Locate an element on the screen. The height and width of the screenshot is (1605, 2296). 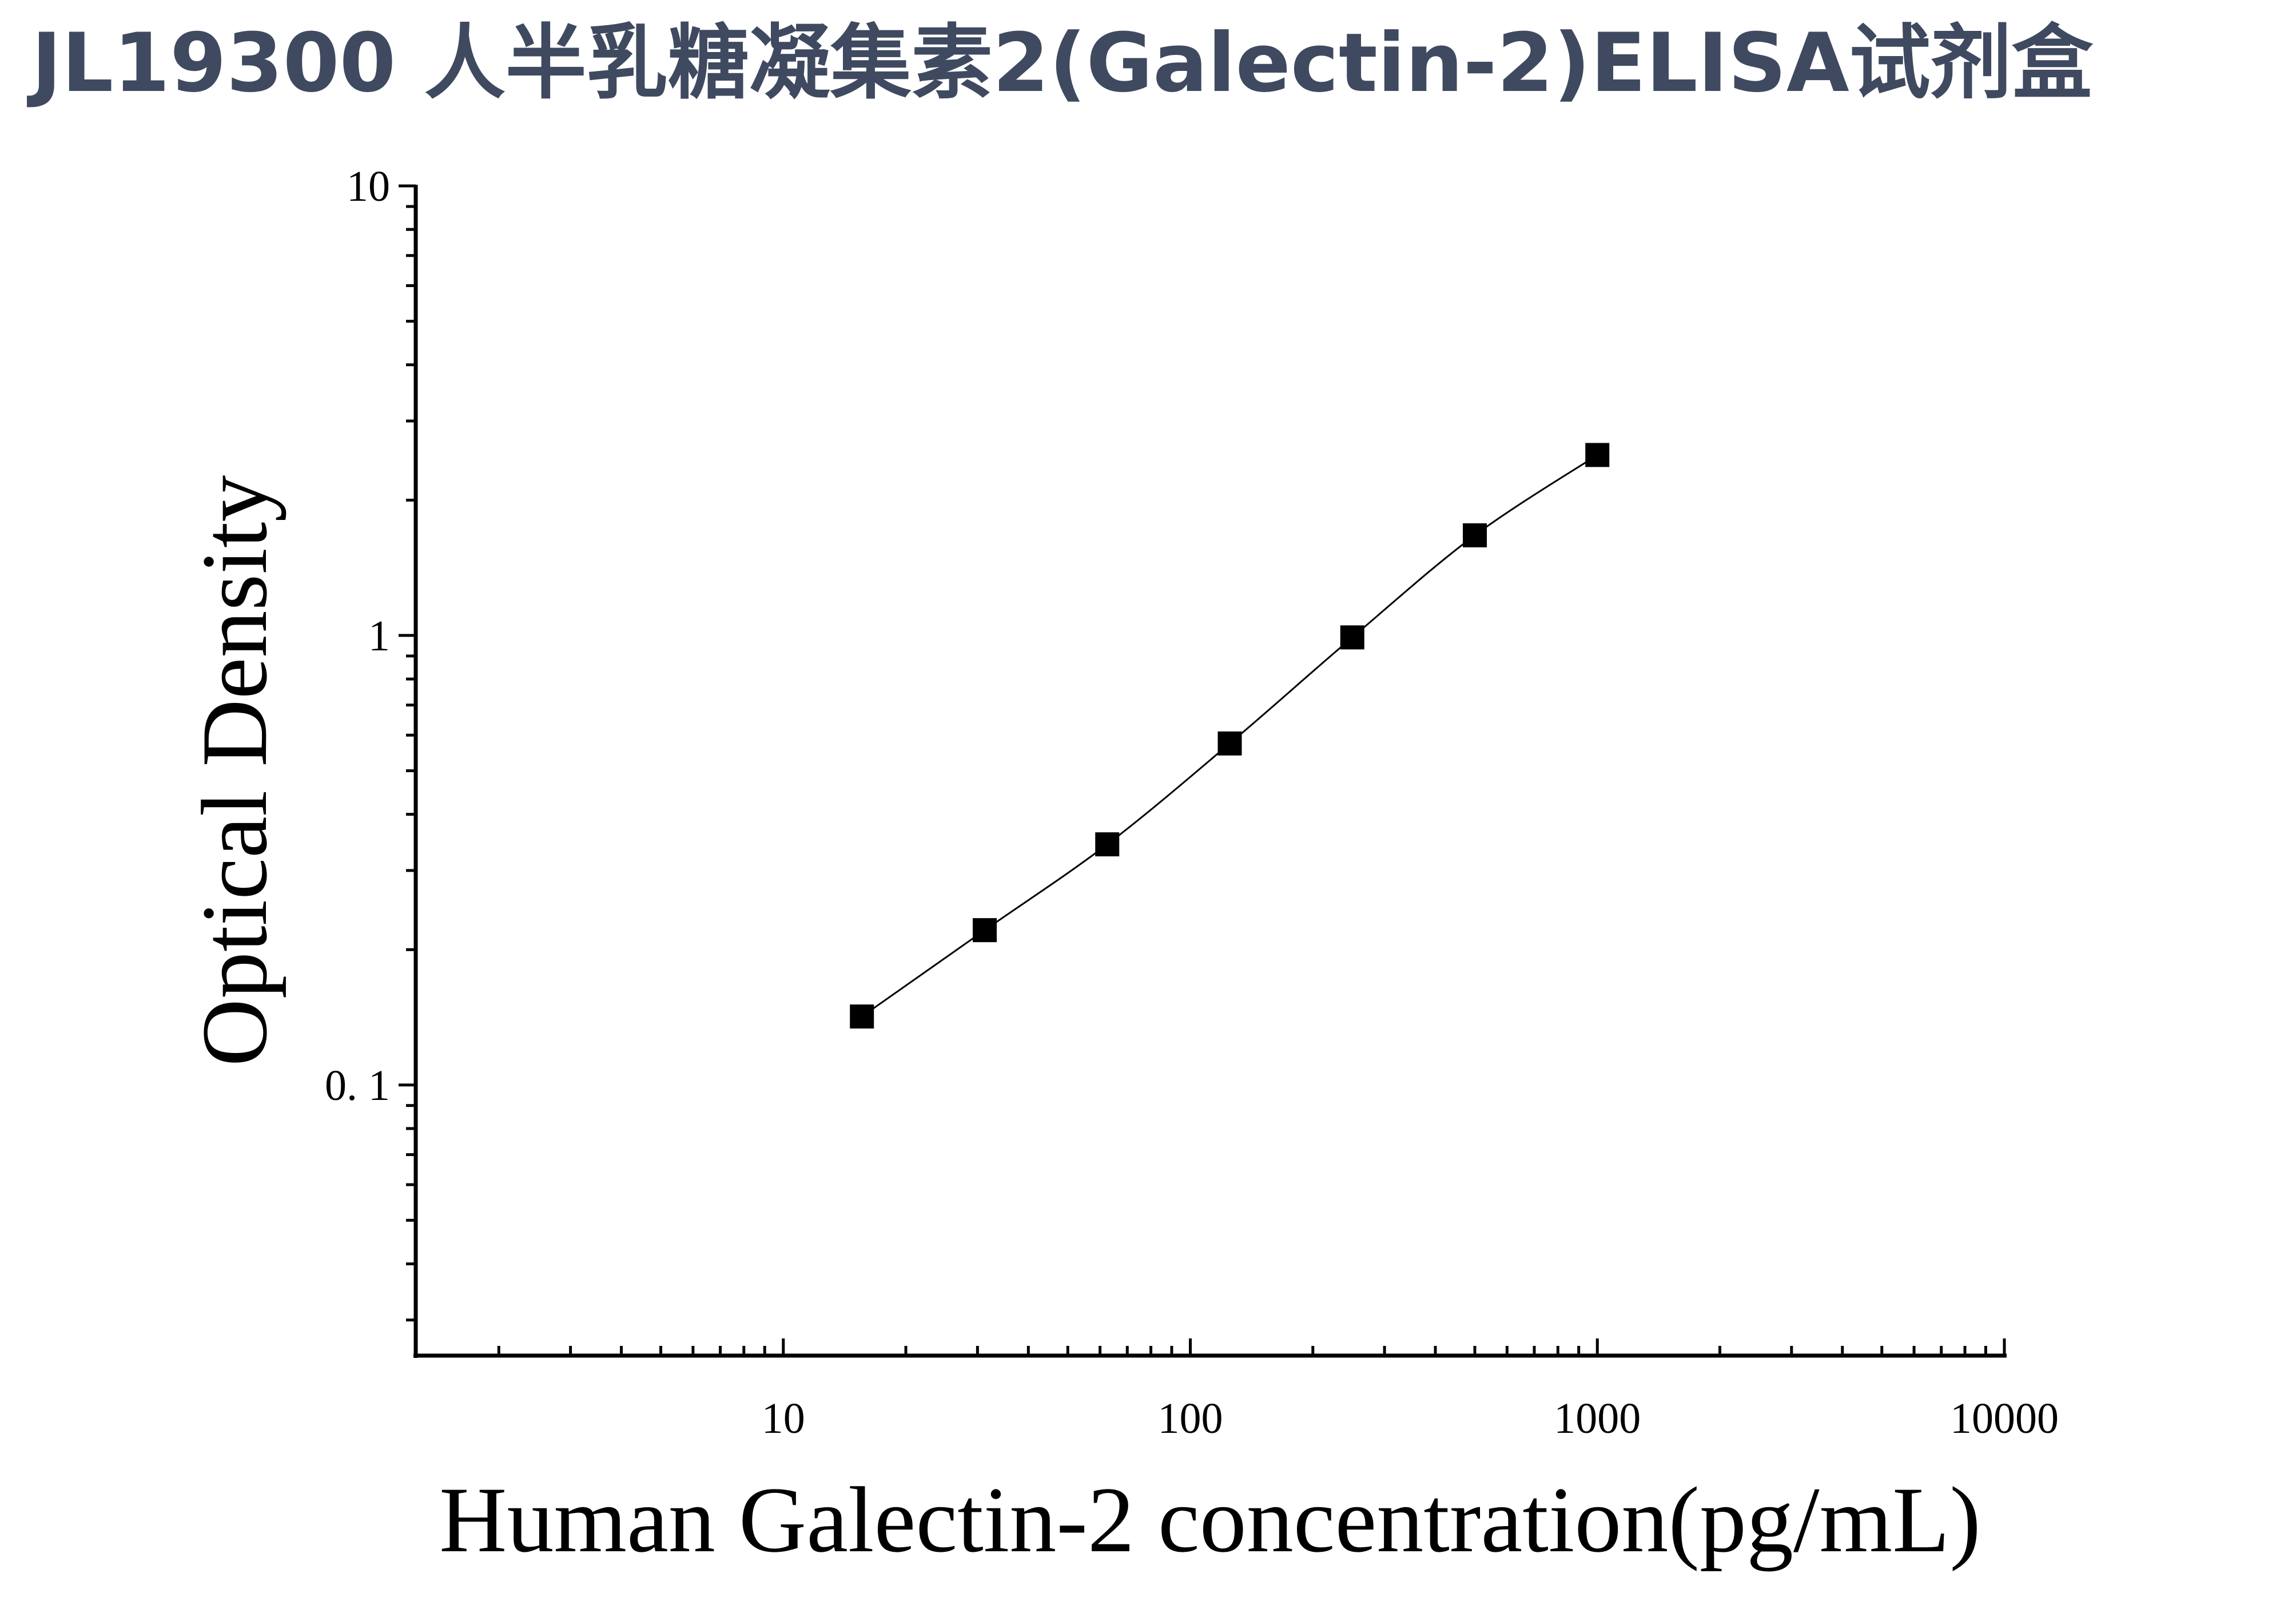
x-tick-label: 10000 is located at coordinates (2004, 1419).